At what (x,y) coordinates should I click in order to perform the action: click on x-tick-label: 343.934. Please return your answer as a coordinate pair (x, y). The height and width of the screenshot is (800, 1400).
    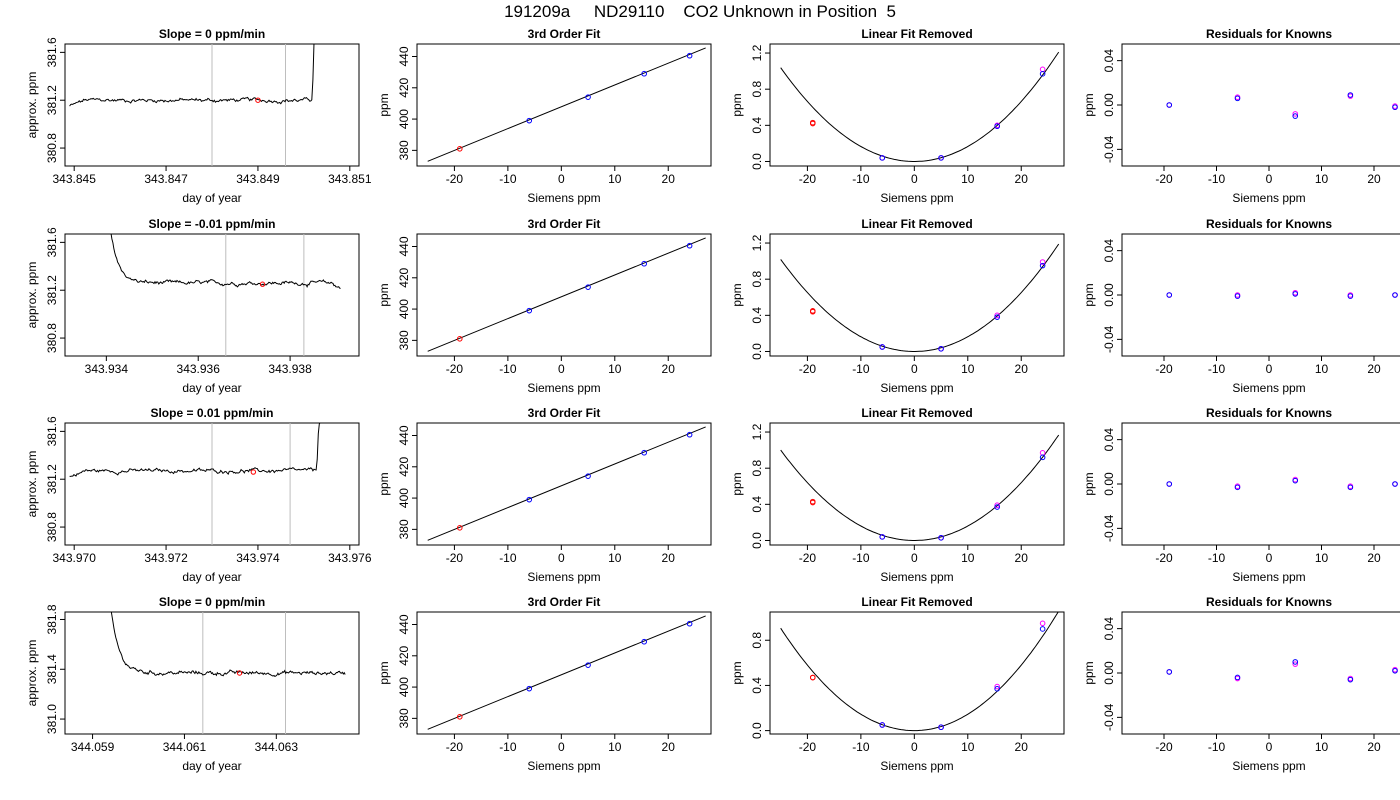
    Looking at the image, I should click on (107, 369).